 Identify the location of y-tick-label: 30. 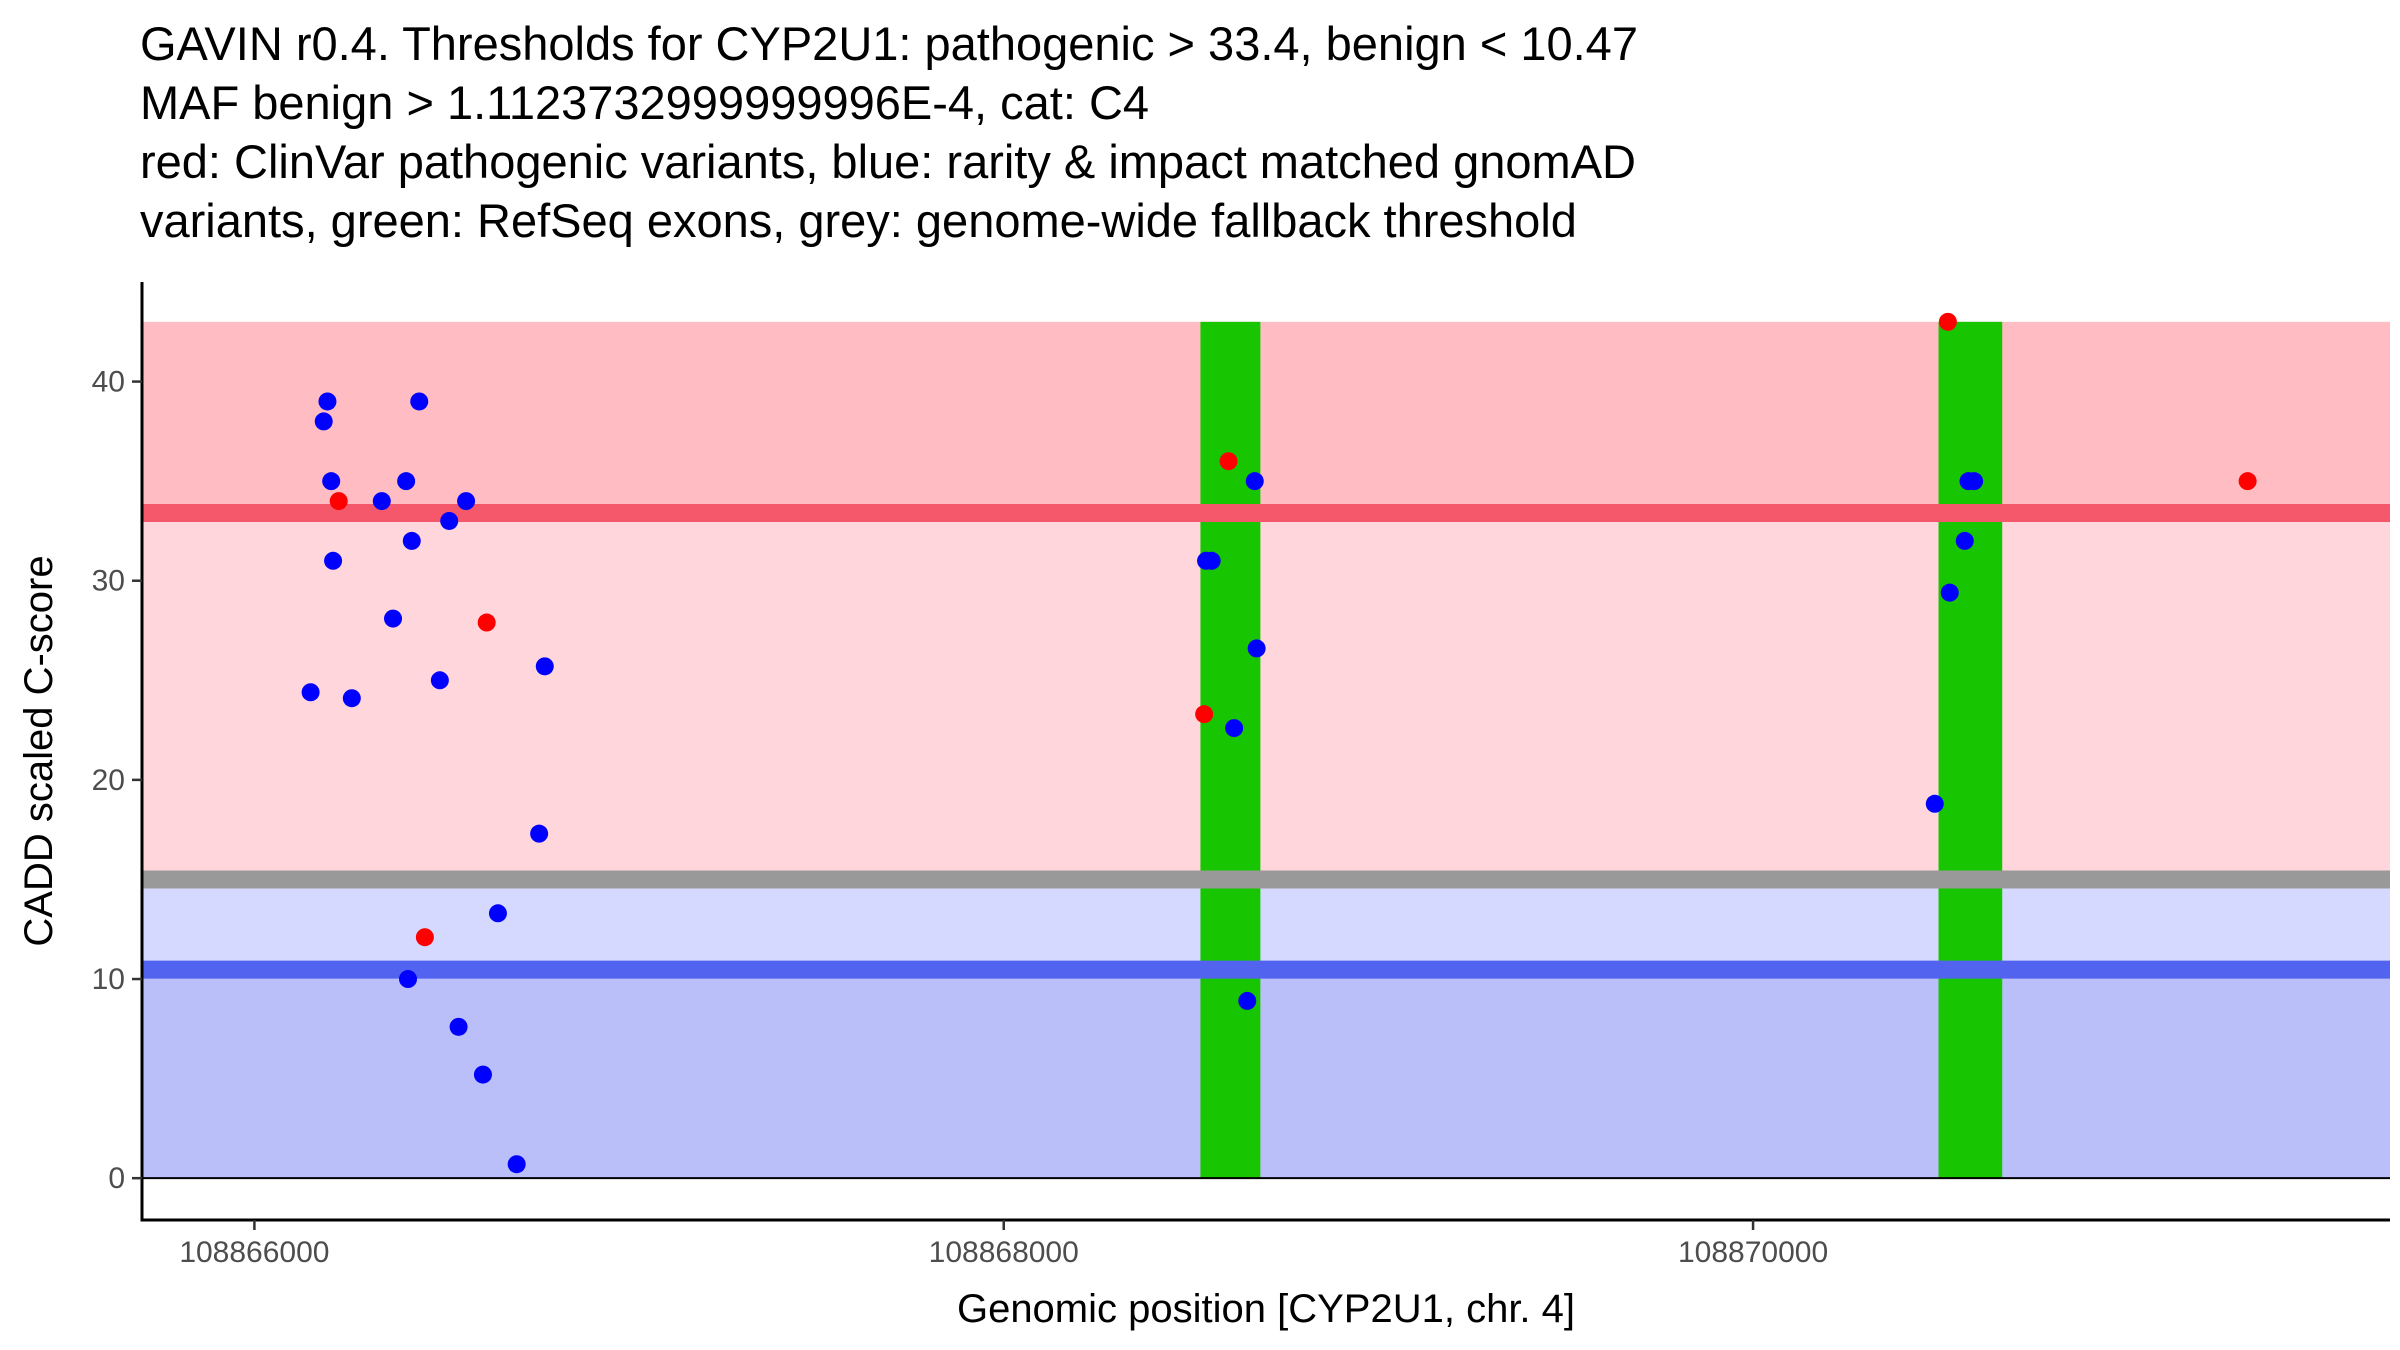
(108, 581).